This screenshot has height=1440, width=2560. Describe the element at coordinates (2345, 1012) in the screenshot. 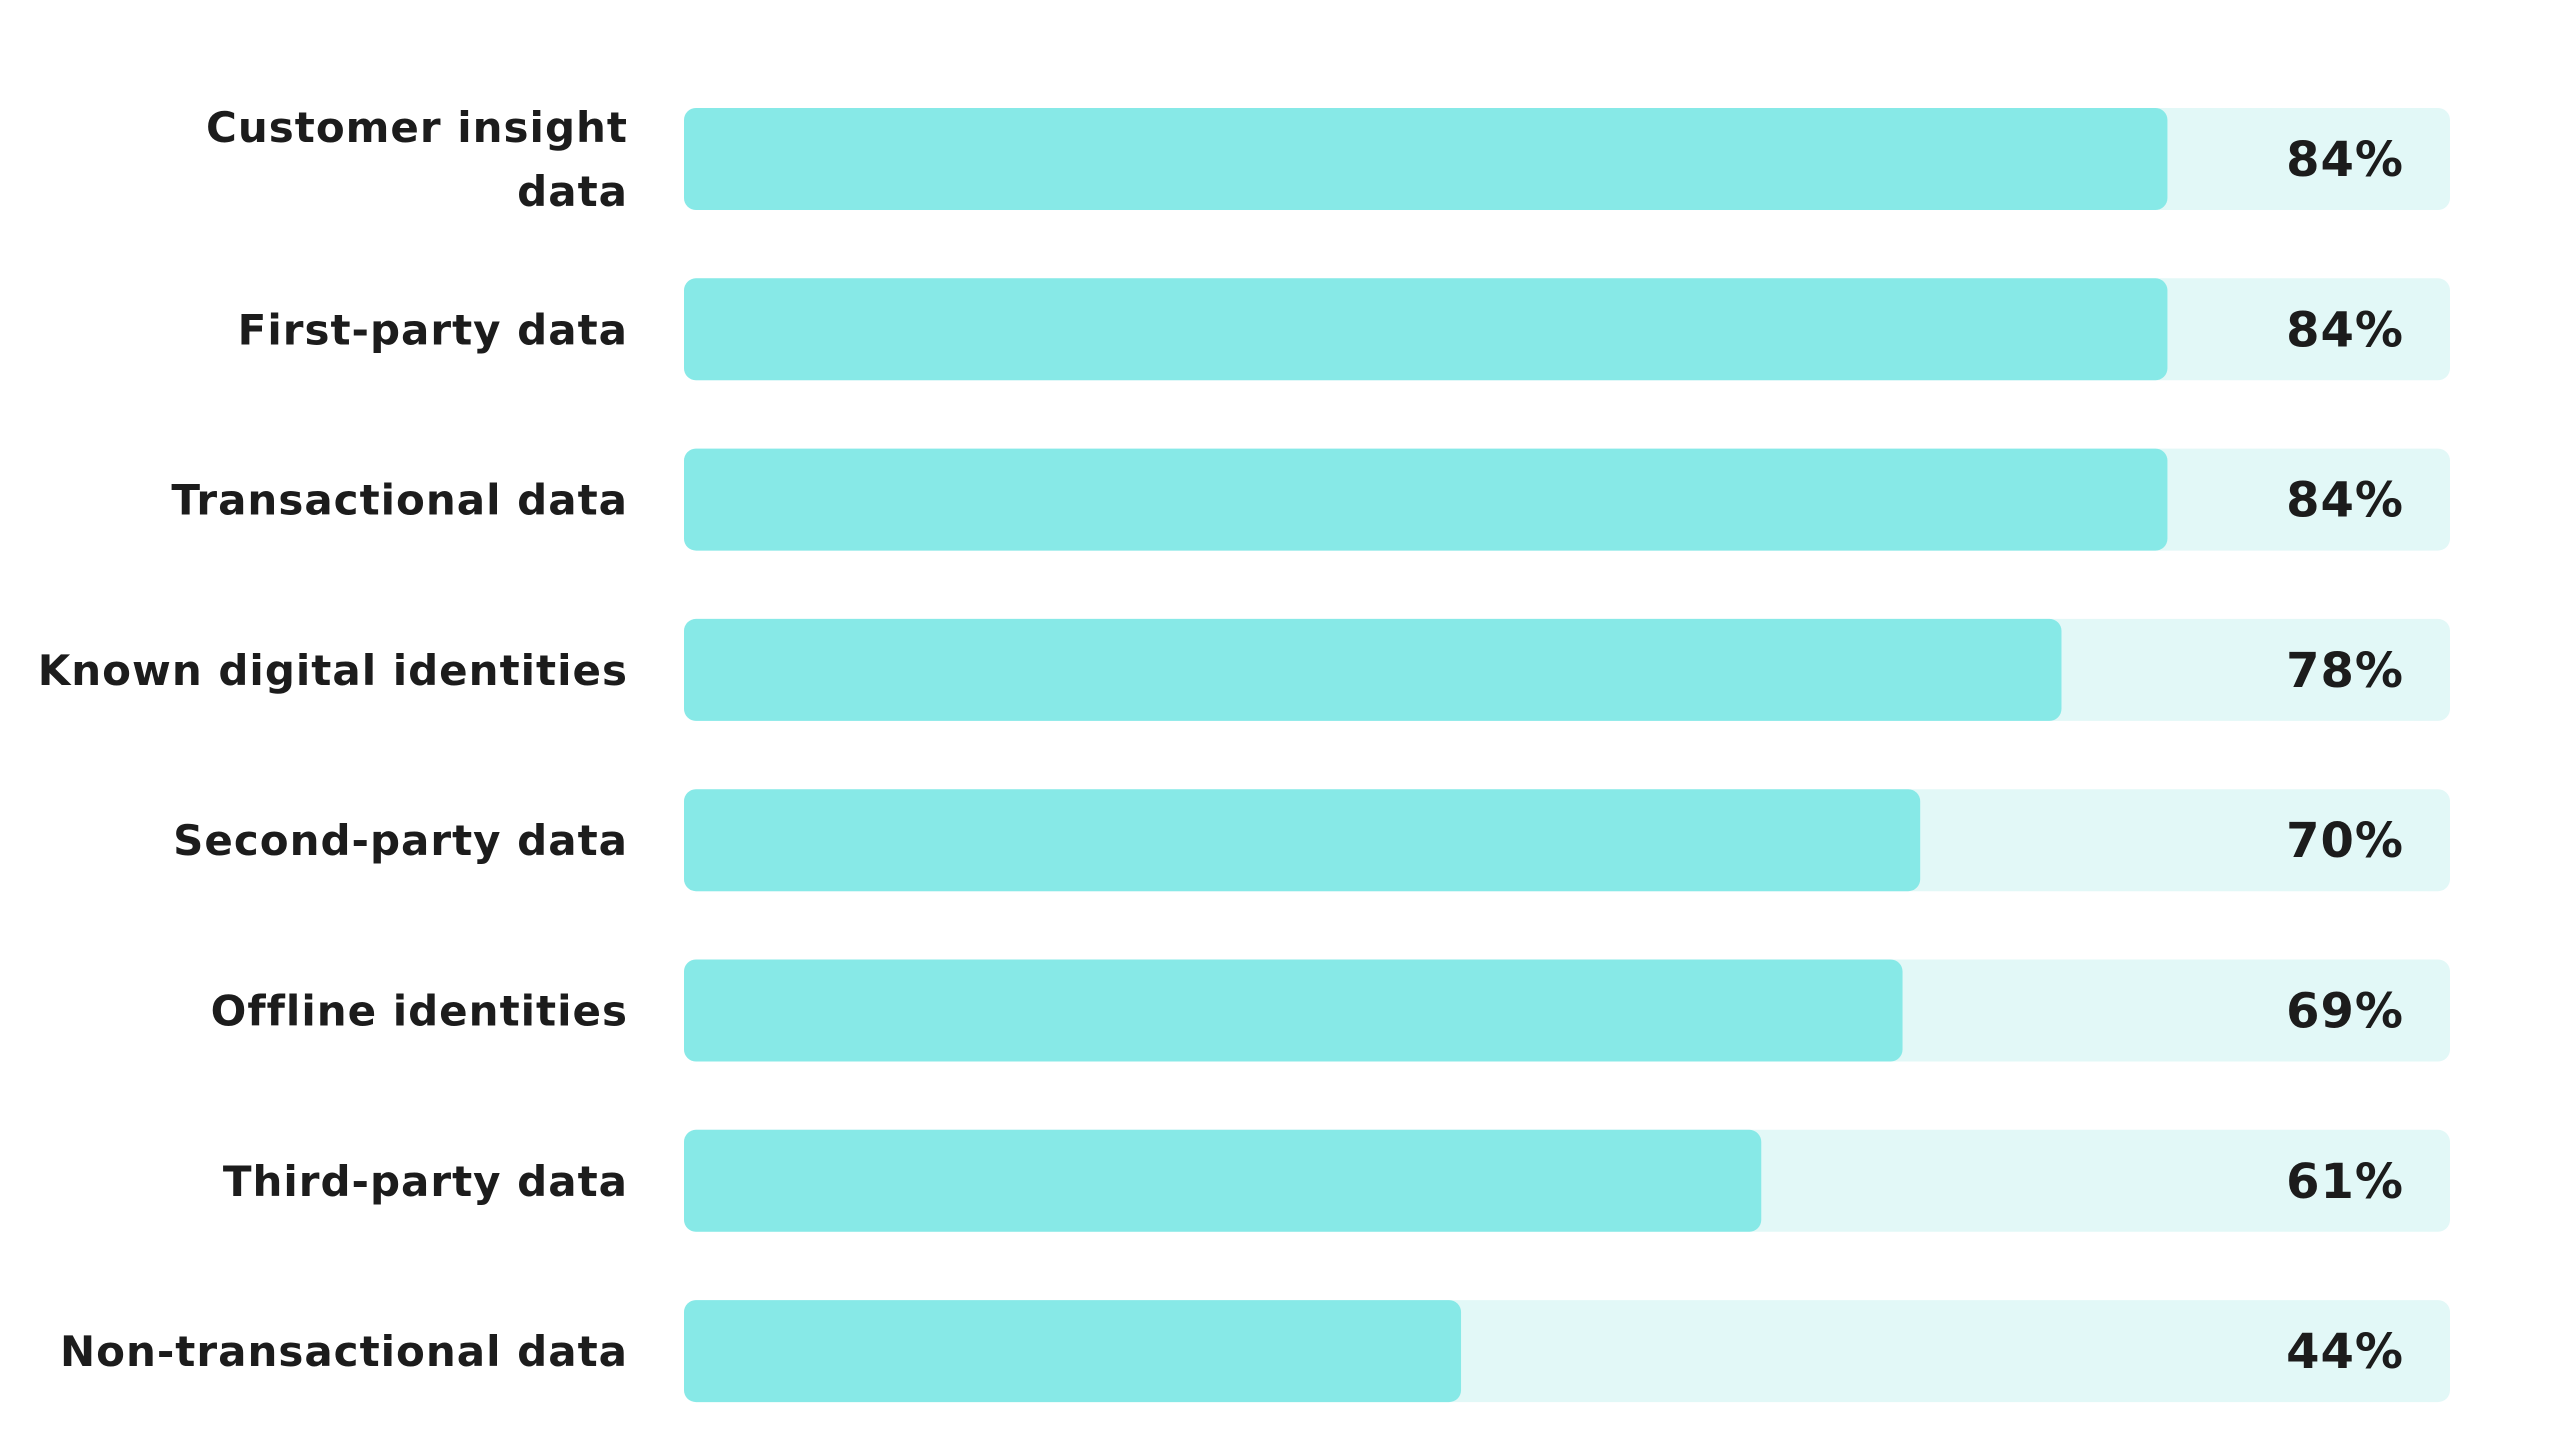

I see `value-label: 69%` at that location.